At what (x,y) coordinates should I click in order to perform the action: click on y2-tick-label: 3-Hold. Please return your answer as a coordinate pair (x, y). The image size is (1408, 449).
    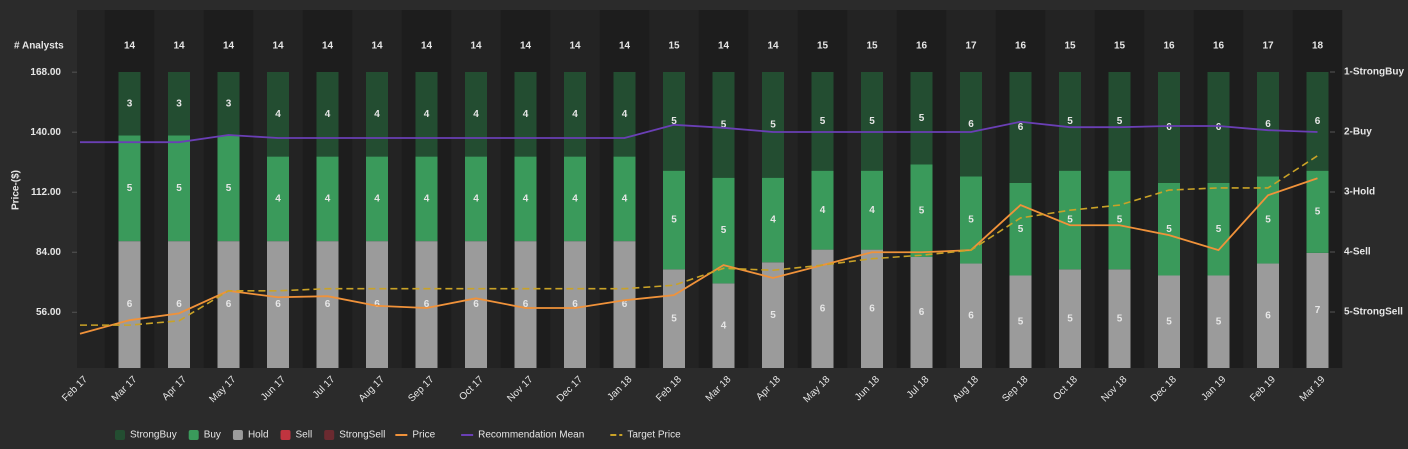
    Looking at the image, I should click on (1359, 192).